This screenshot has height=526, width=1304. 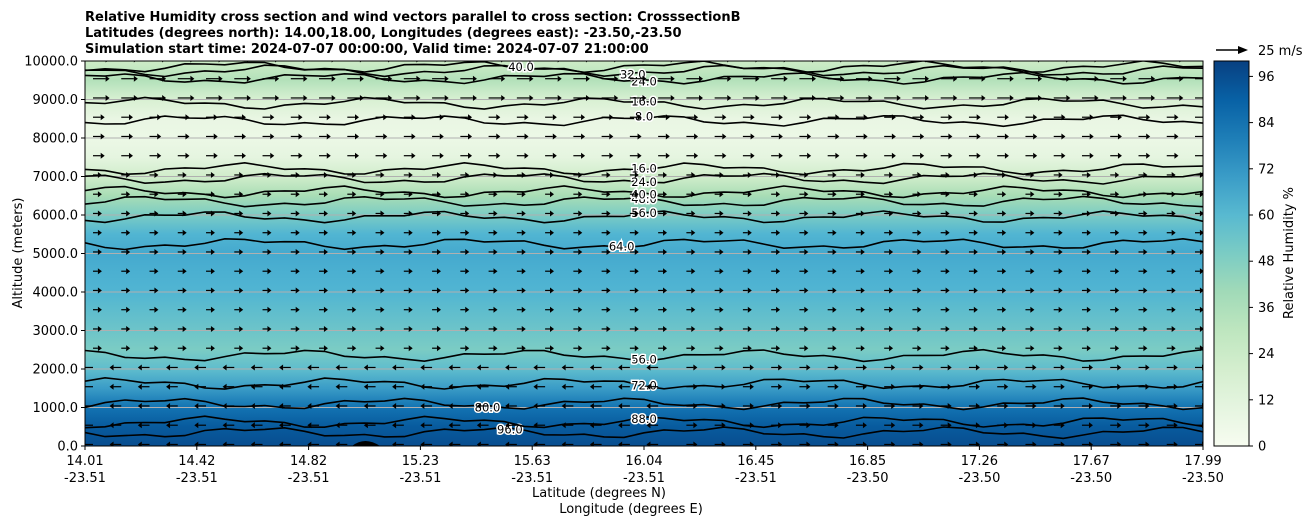 I want to click on y-tick-label: 3000.0, so click(x=56, y=331).